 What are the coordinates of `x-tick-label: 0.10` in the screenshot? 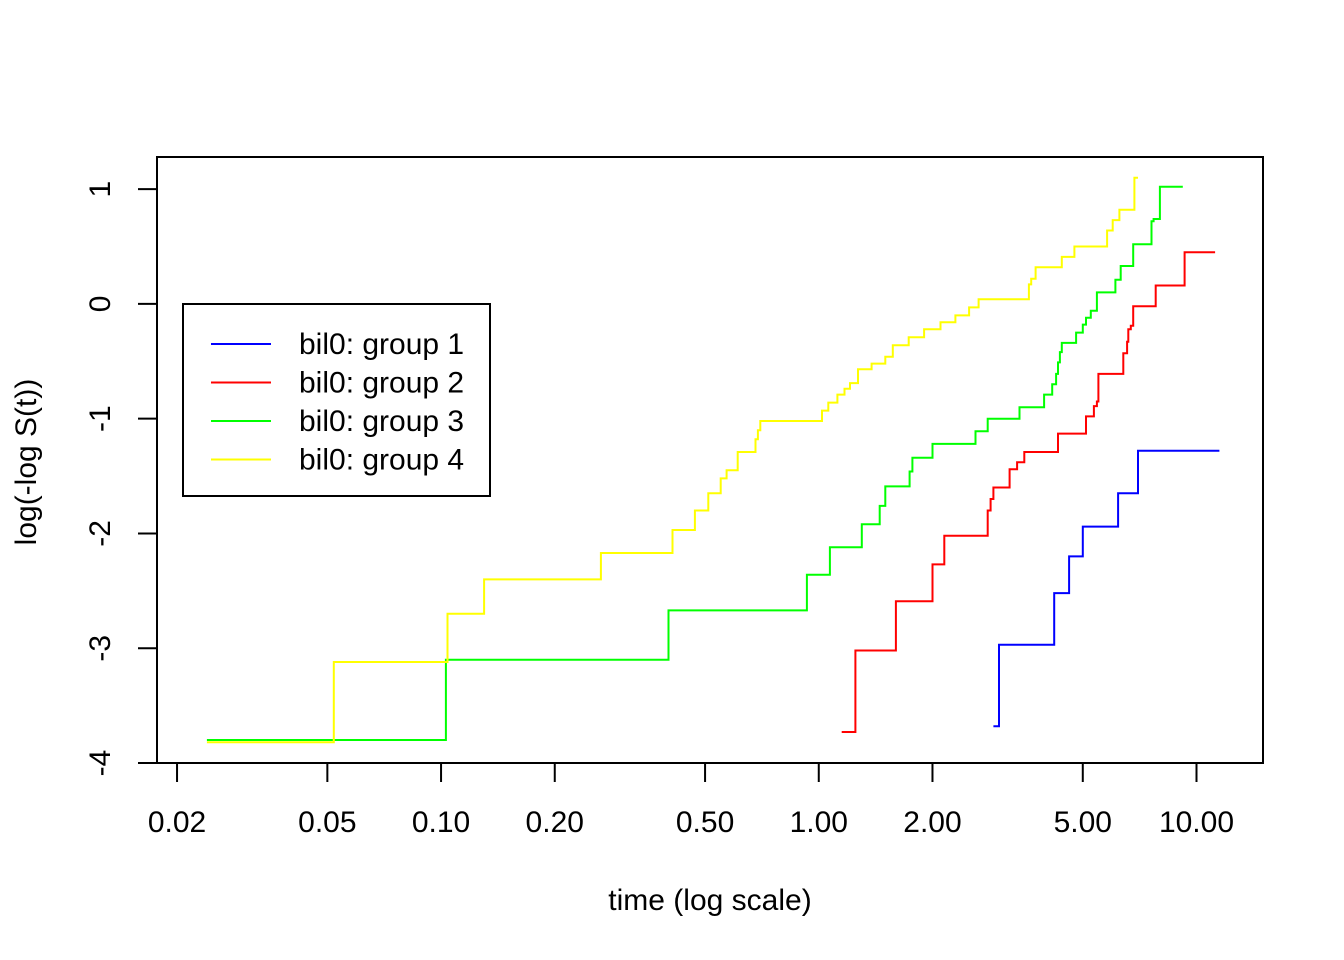 It's located at (441, 822).